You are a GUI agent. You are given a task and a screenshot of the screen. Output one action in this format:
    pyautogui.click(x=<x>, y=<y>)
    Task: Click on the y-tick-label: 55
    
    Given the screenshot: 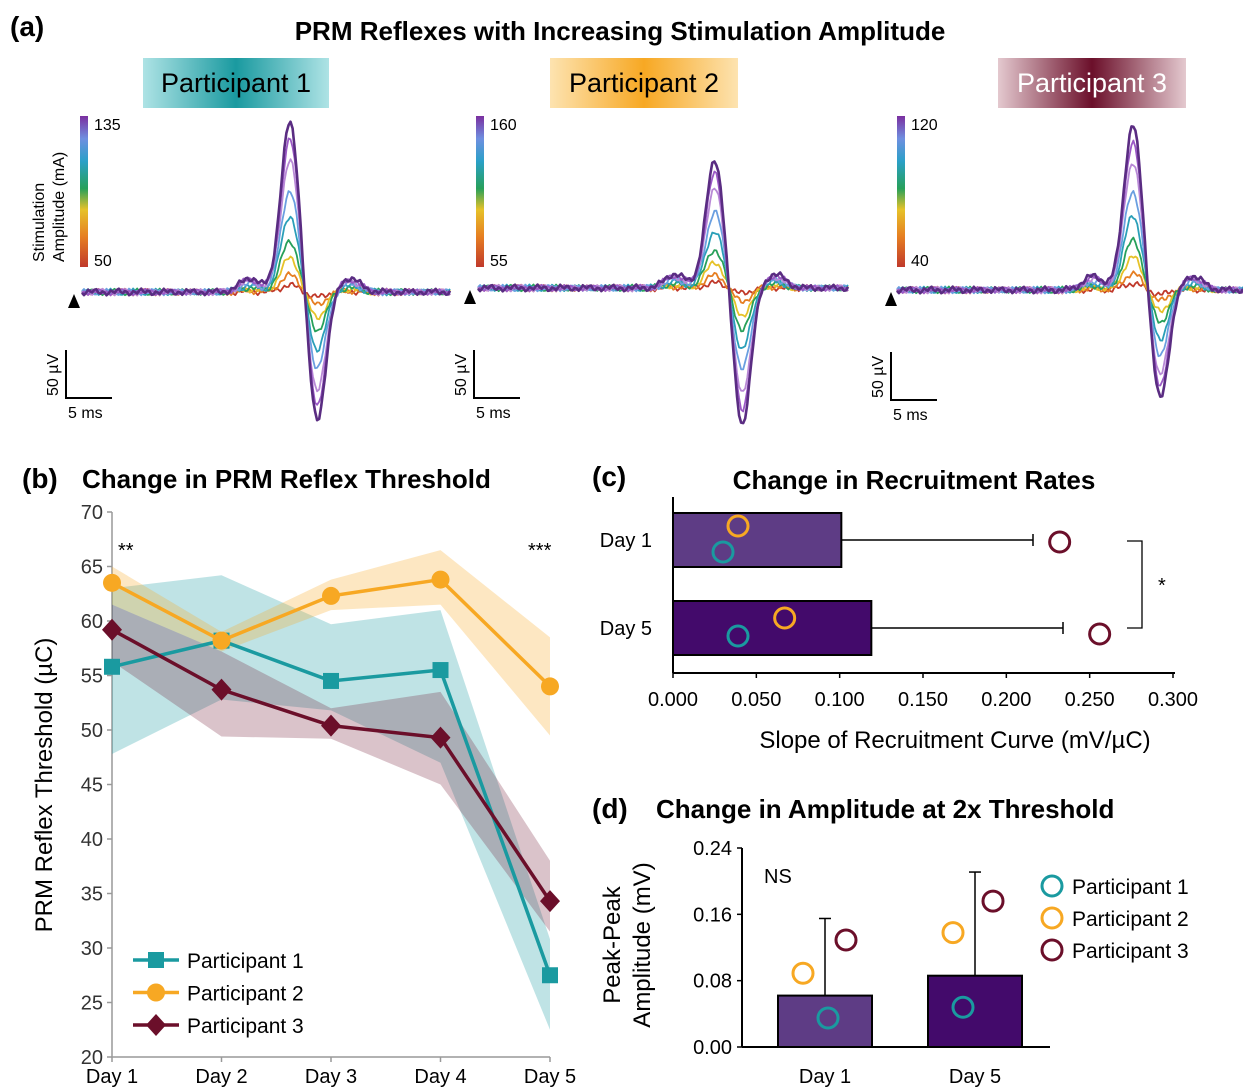 What is the action you would take?
    pyautogui.click(x=92, y=677)
    